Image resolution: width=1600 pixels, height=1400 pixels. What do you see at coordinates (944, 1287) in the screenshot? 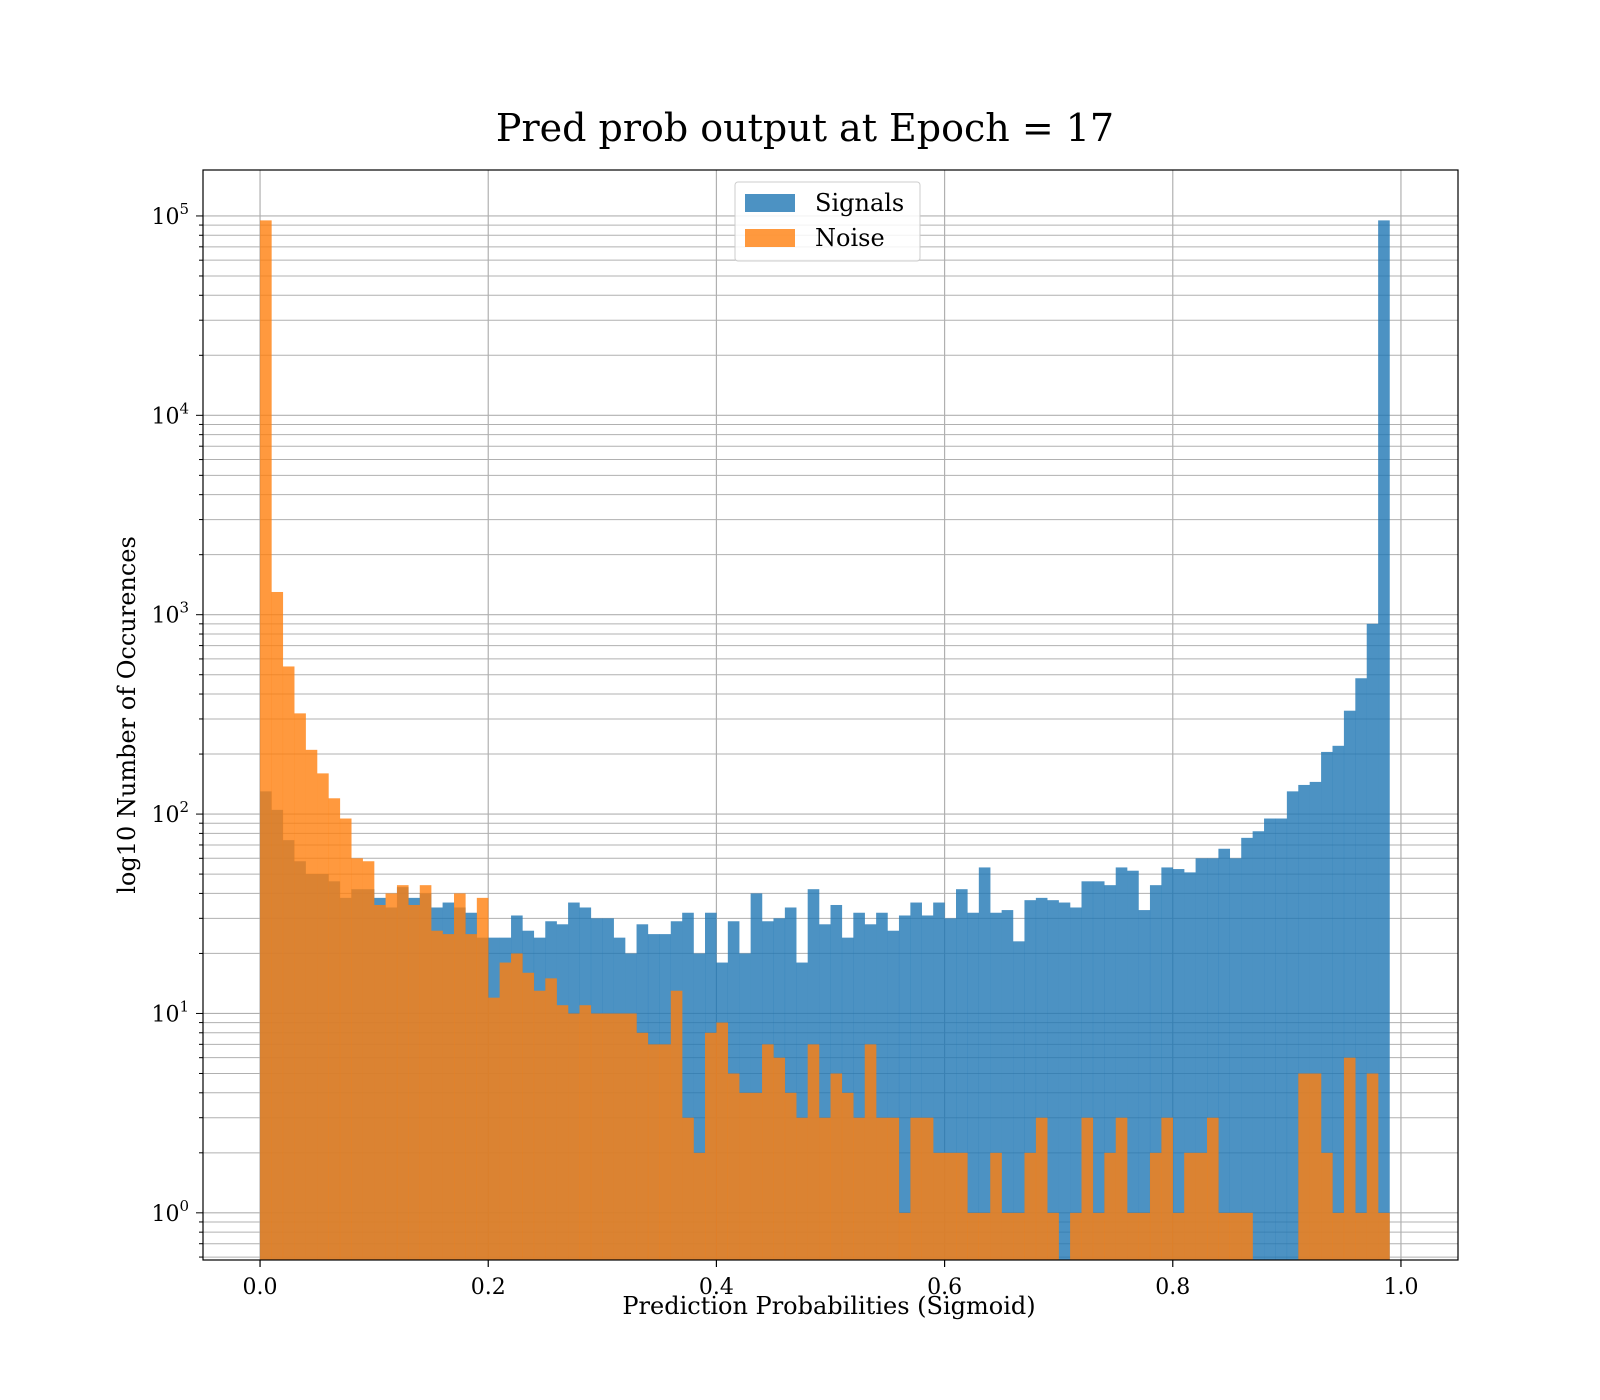
I see `x-tick-label: 0.6` at bounding box center [944, 1287].